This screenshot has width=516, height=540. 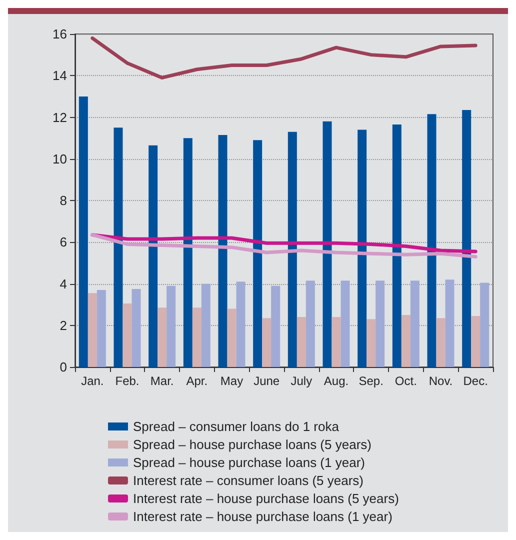 I want to click on x-tick-label: July, so click(x=301, y=381).